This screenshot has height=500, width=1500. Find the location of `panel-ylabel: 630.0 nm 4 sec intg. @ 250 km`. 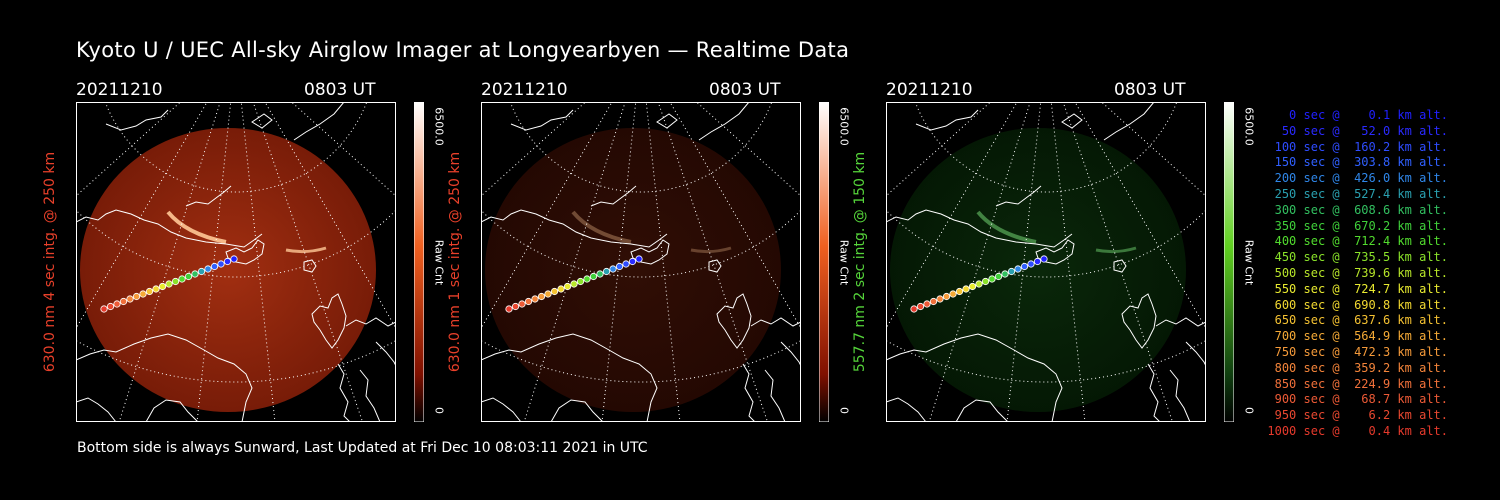

panel-ylabel: 630.0 nm 4 sec intg. @ 250 km is located at coordinates (50, 262).